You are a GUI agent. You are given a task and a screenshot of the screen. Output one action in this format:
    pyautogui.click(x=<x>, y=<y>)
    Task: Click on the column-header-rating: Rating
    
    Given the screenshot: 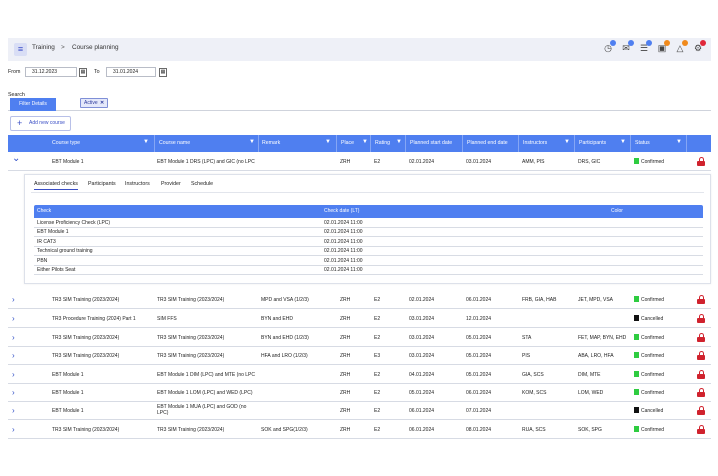 What is the action you would take?
    pyautogui.click(x=380, y=143)
    